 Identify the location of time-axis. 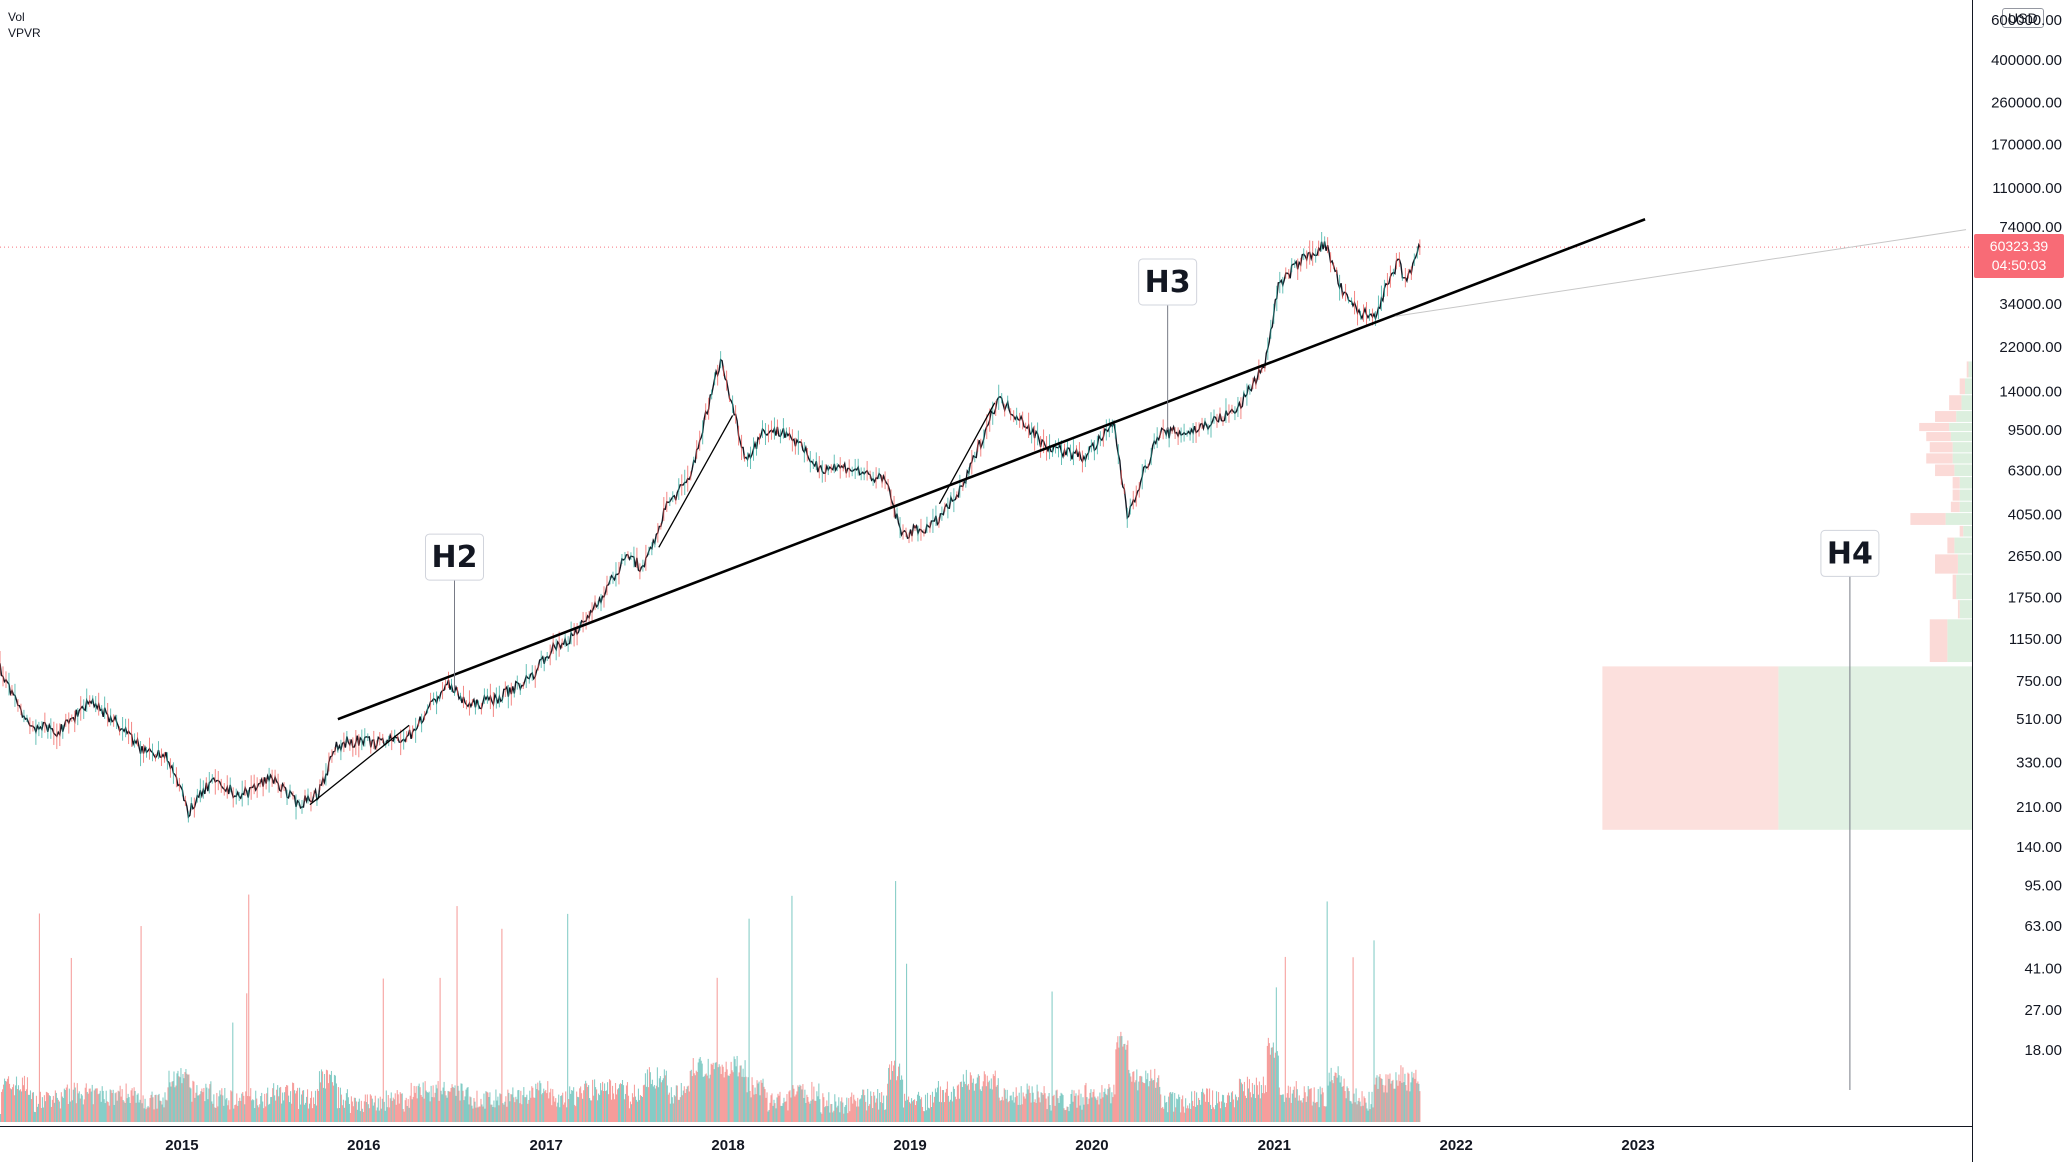
(986, 1144).